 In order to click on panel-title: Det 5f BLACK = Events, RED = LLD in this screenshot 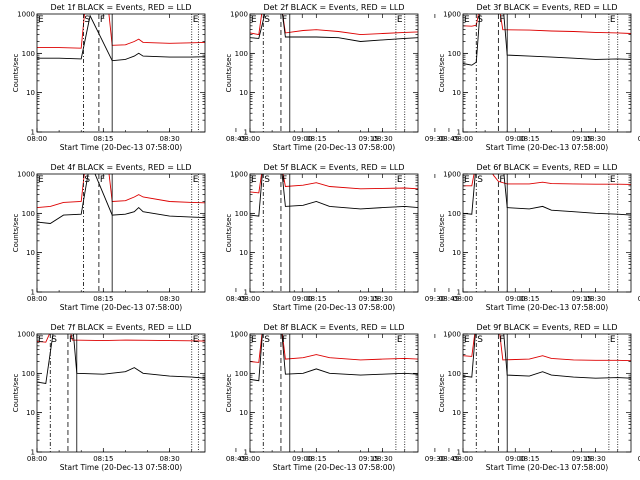, I will do `click(333, 167)`.